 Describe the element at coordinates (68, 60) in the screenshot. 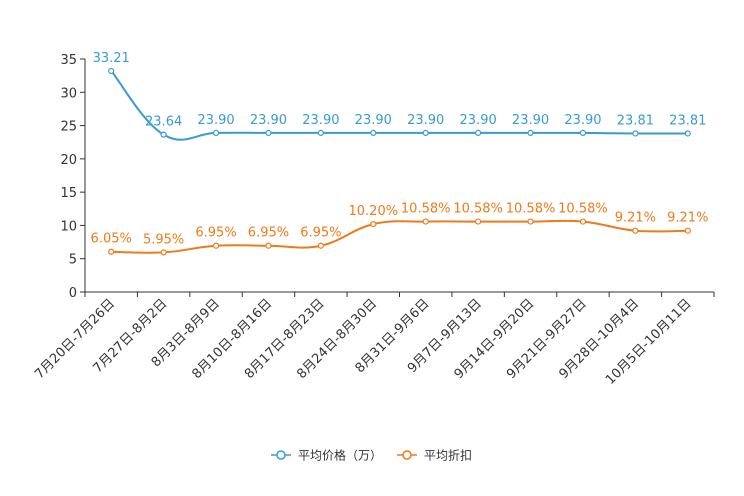

I see `y-tick-label: 35` at that location.